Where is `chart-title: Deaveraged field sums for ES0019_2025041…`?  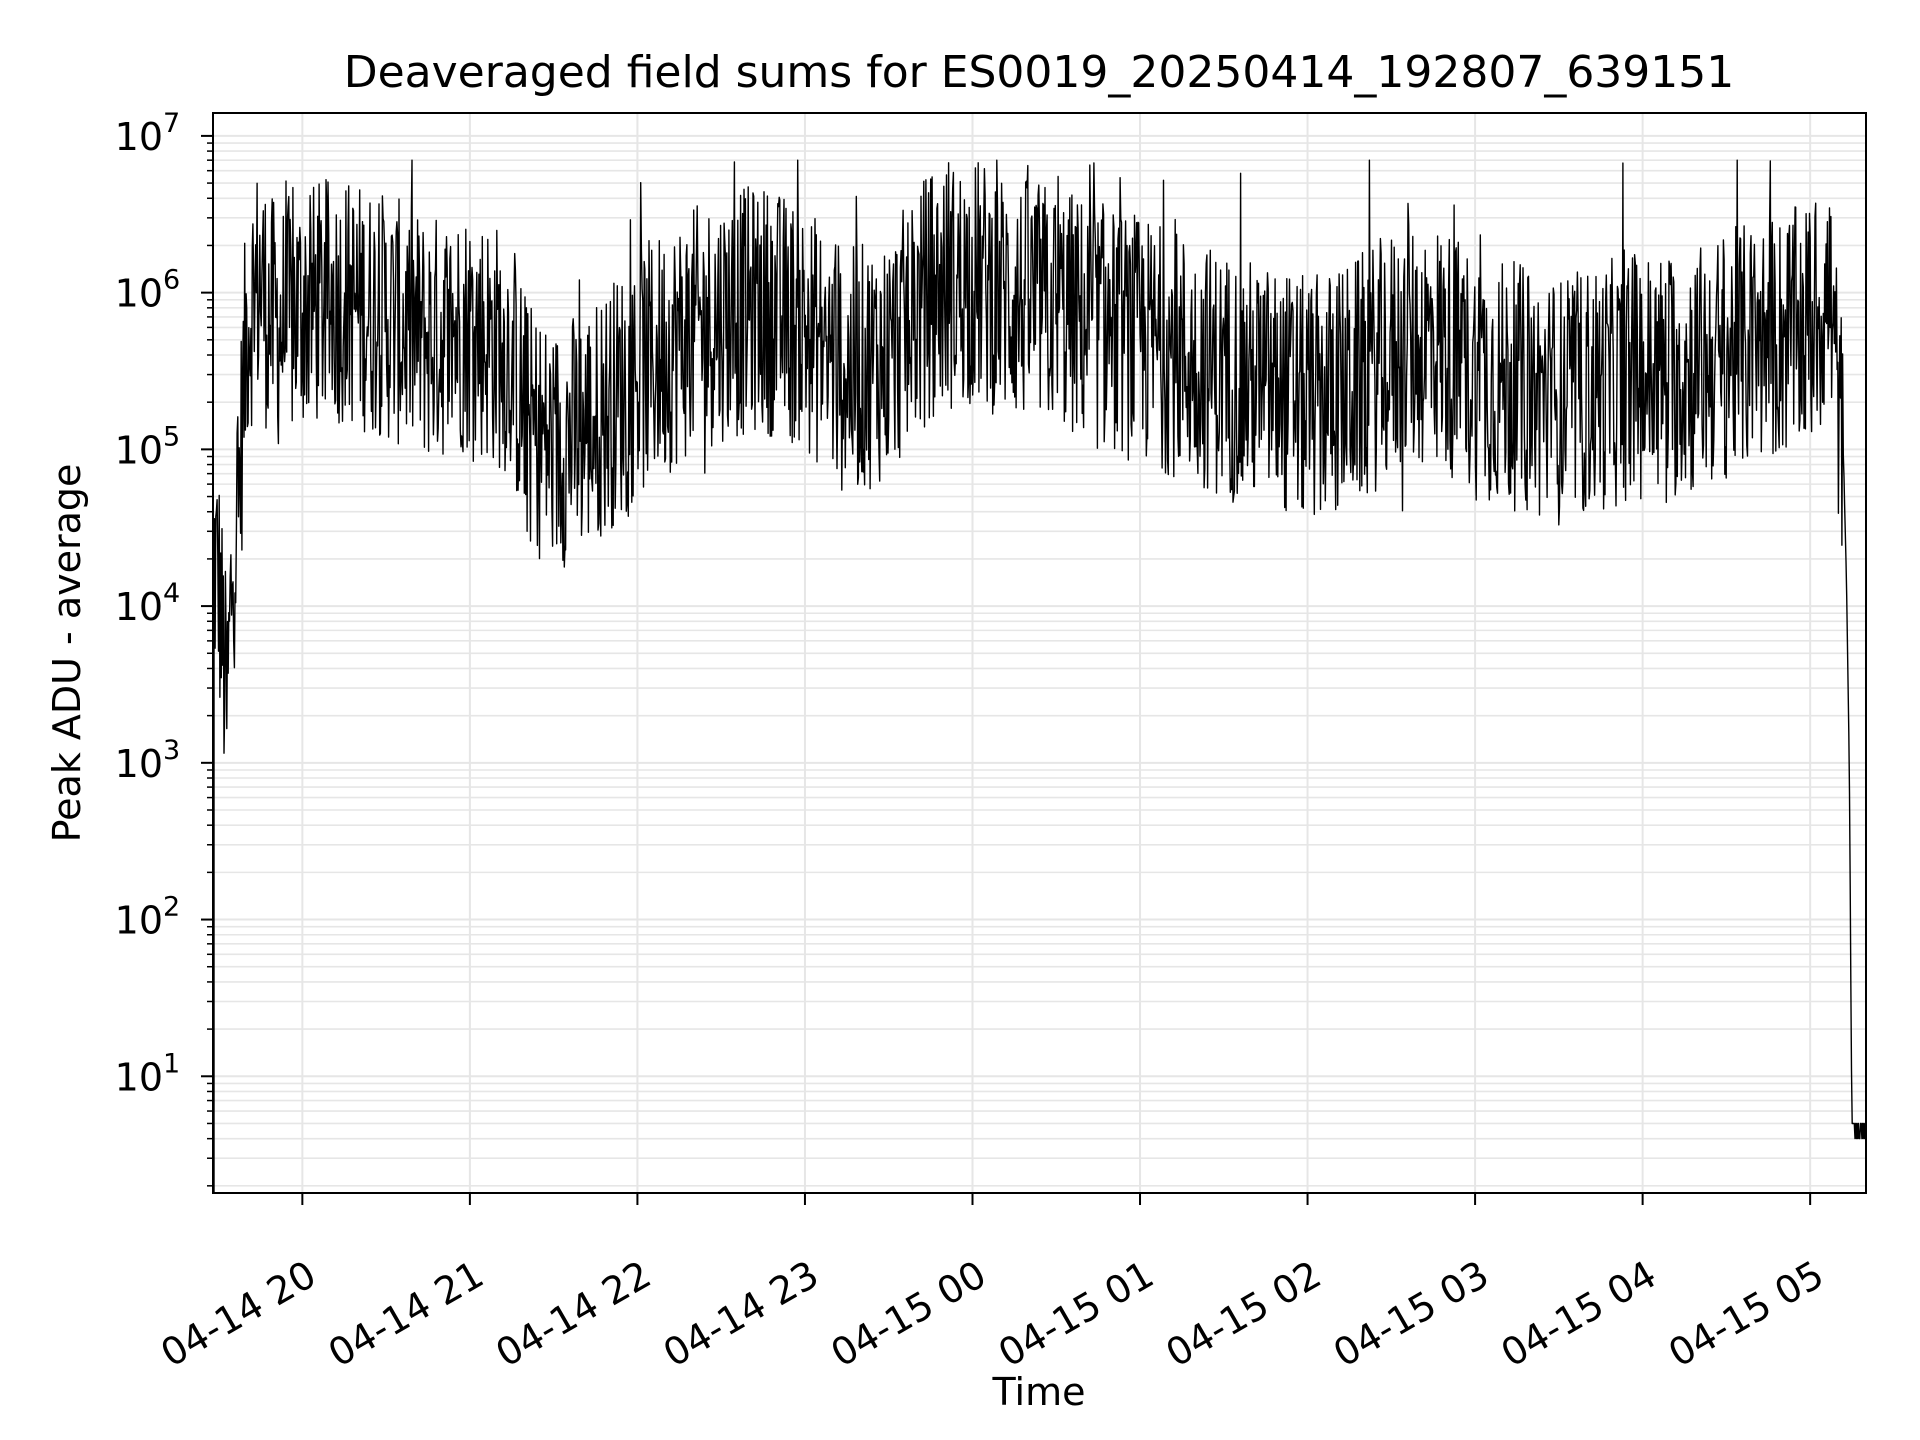
chart-title: Deaveraged field sums for ES0019_2025041… is located at coordinates (1039, 72).